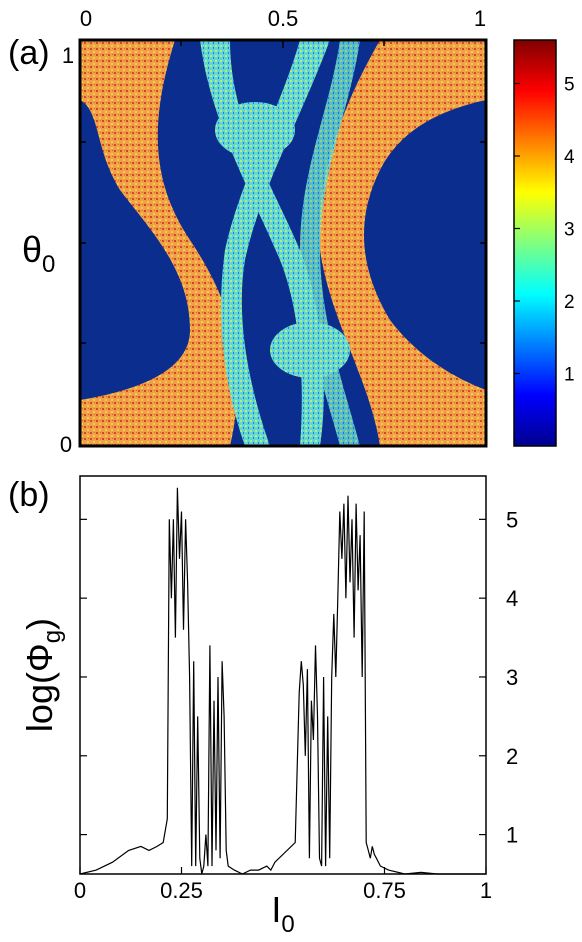 The image size is (582, 942). What do you see at coordinates (29, 53) in the screenshot?
I see `panel-label-a: (a)` at bounding box center [29, 53].